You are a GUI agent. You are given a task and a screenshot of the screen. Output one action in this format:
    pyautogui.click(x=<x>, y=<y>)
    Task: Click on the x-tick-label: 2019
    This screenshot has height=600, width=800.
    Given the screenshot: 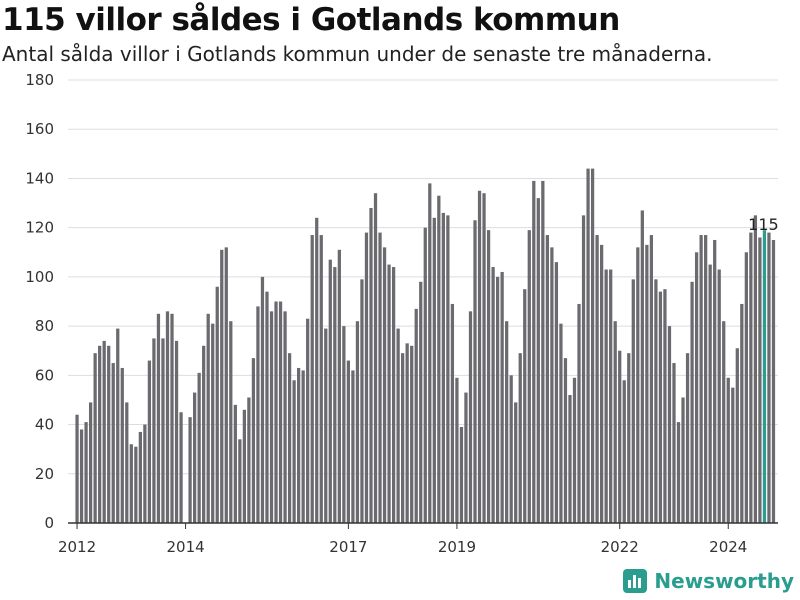 What is the action you would take?
    pyautogui.click(x=457, y=547)
    